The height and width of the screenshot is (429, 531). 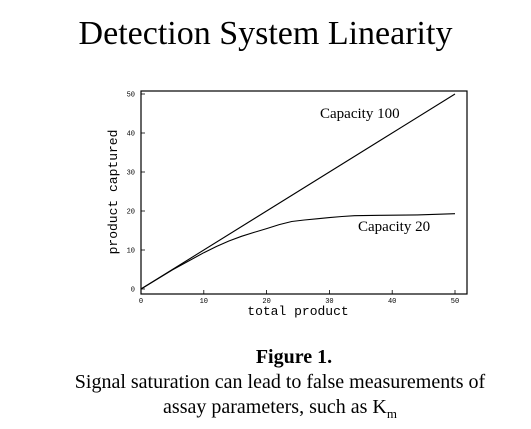 I want to click on y-tick-label: 50, so click(x=131, y=96).